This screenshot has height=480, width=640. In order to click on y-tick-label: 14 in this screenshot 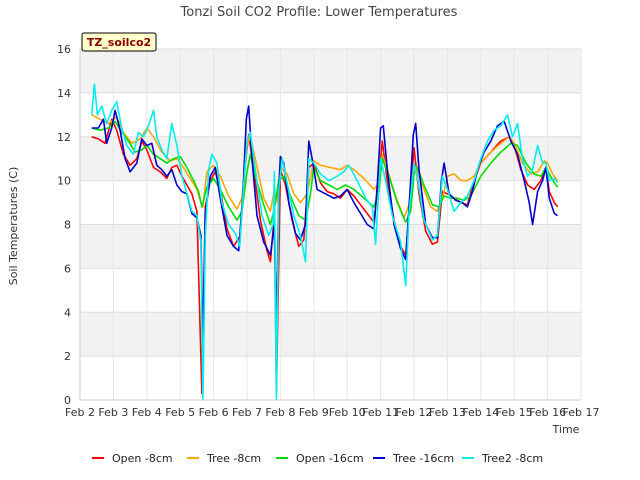, I will do `click(64, 93)`.